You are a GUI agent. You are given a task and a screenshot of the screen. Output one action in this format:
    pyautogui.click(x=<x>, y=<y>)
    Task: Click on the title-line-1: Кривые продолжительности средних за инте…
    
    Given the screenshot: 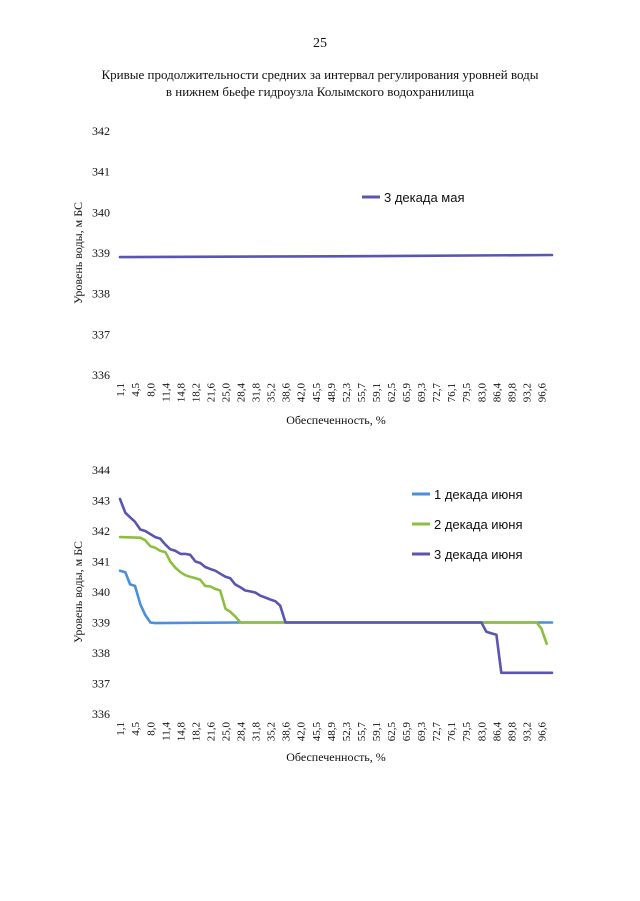 What is the action you would take?
    pyautogui.click(x=320, y=74)
    